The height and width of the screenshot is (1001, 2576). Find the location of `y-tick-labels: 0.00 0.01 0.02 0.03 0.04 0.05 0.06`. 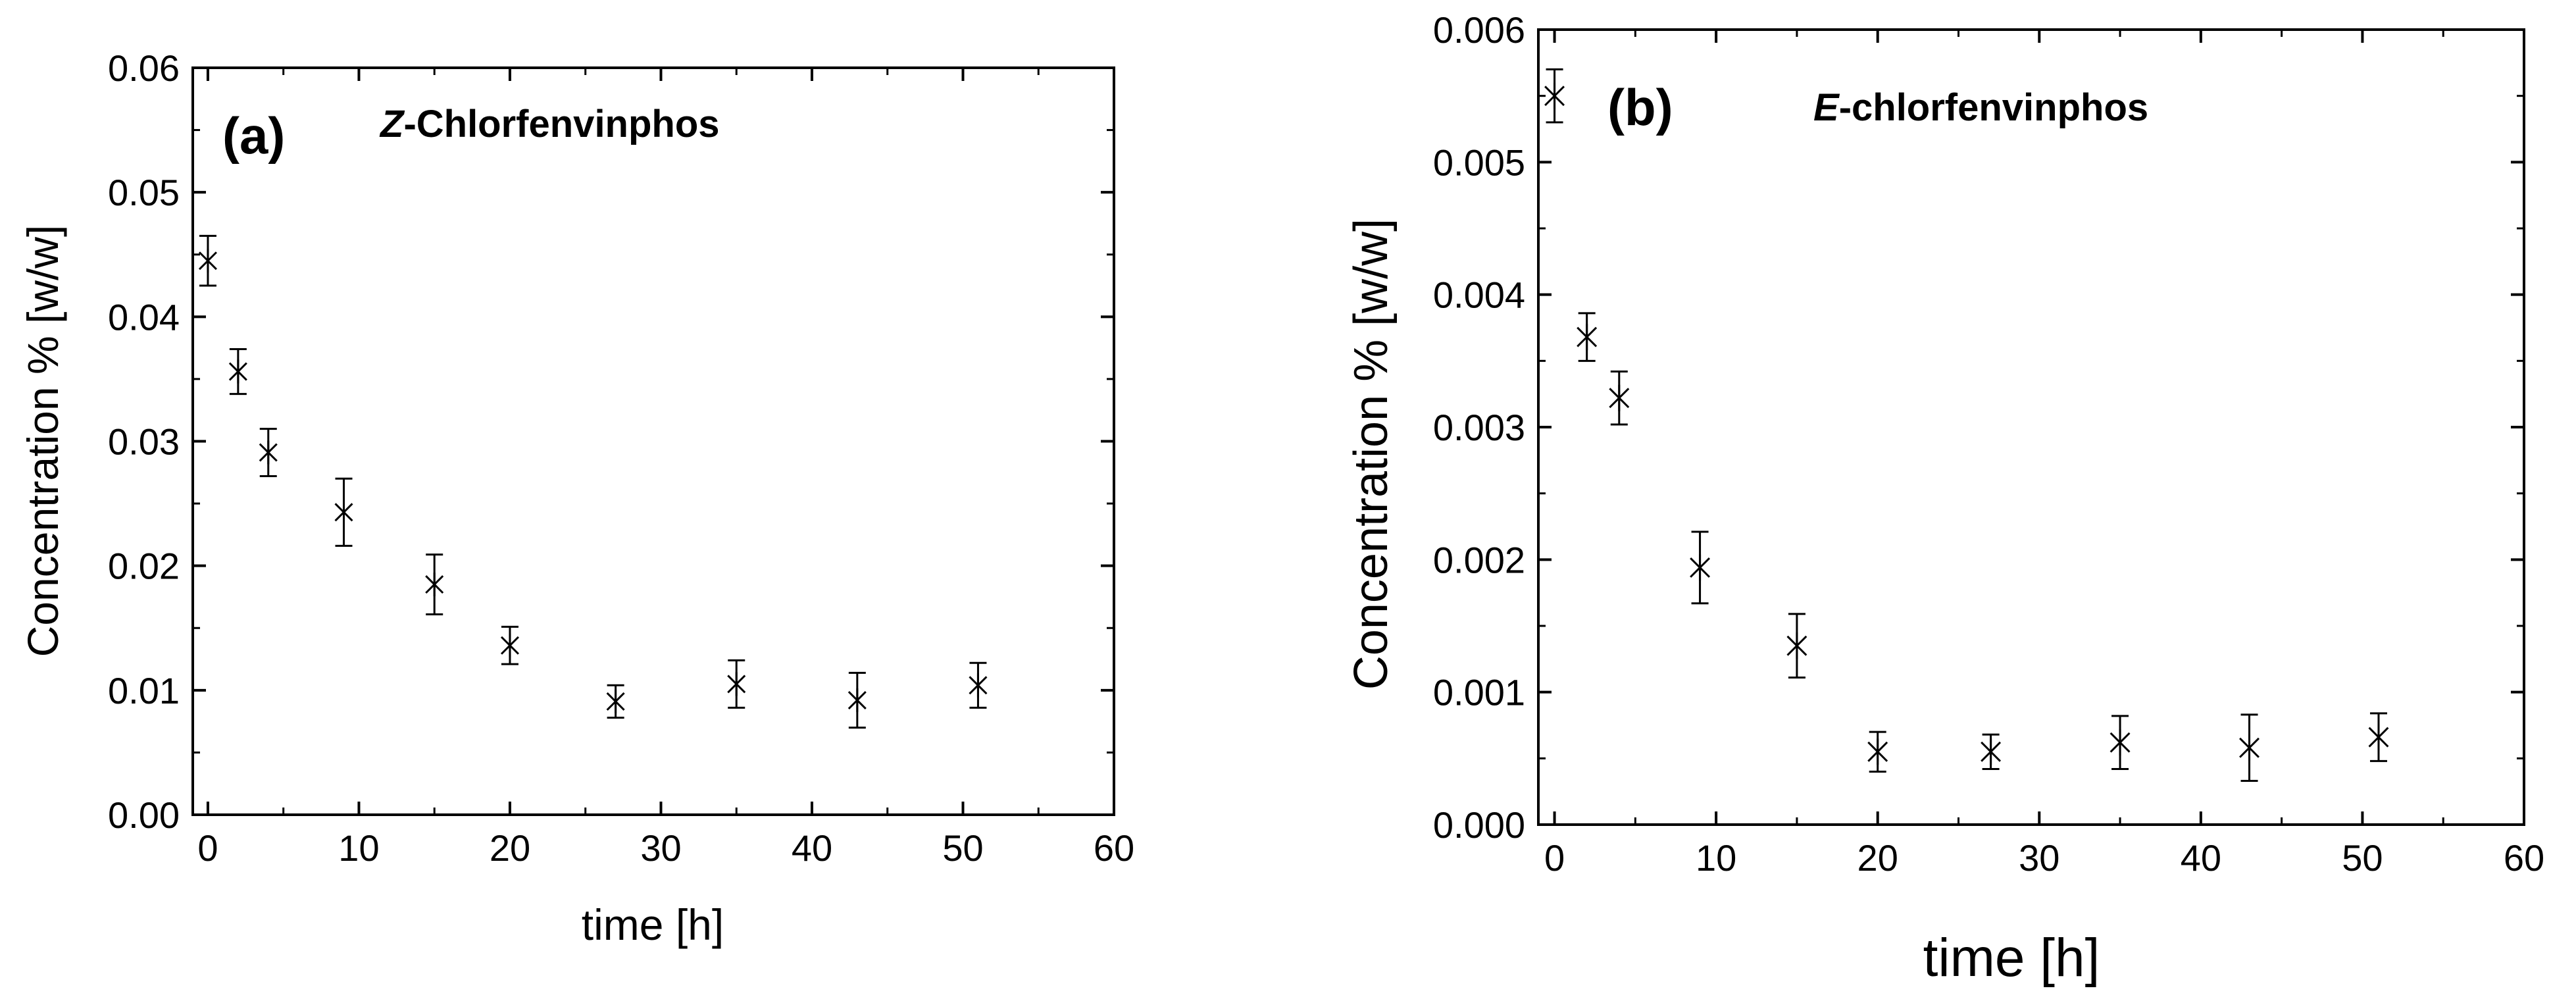

y-tick-labels: 0.00 0.01 0.02 0.03 0.04 0.05 0.06 is located at coordinates (144, 441).